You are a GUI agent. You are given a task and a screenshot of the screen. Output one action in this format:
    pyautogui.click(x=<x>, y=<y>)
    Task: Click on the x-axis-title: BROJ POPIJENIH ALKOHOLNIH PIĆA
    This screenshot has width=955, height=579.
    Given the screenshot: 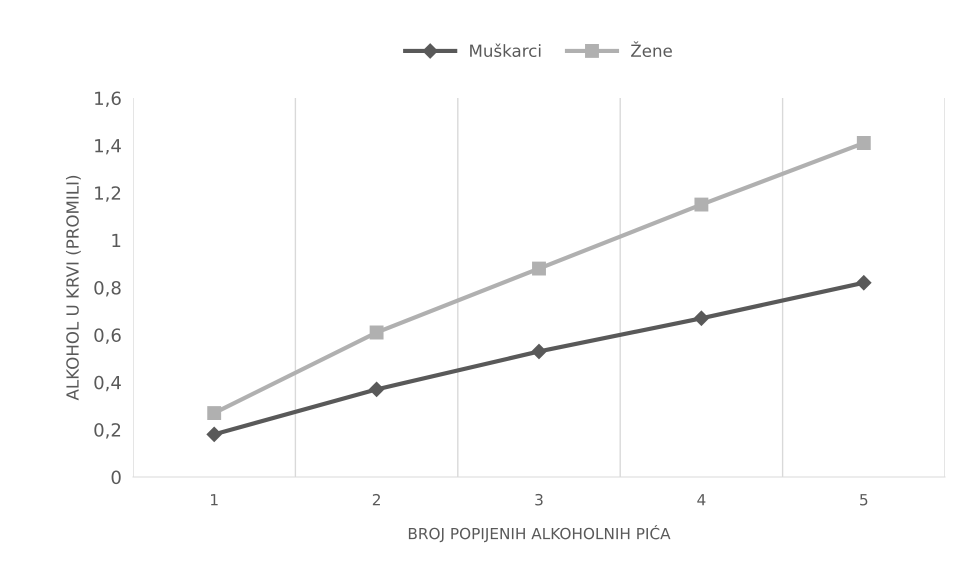 What is the action you would take?
    pyautogui.click(x=539, y=533)
    